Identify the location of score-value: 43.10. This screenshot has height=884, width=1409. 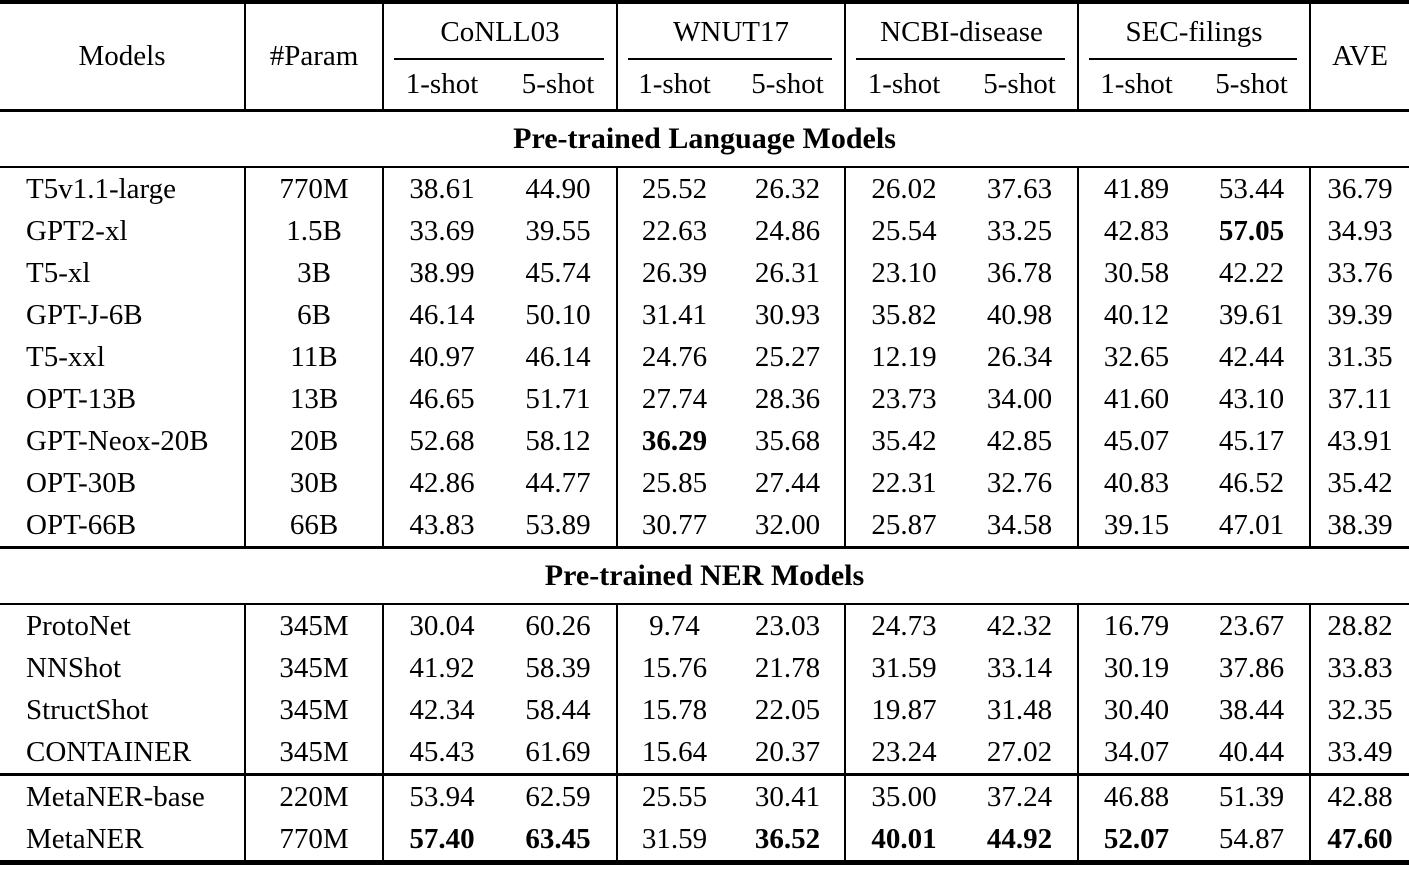
(1253, 399).